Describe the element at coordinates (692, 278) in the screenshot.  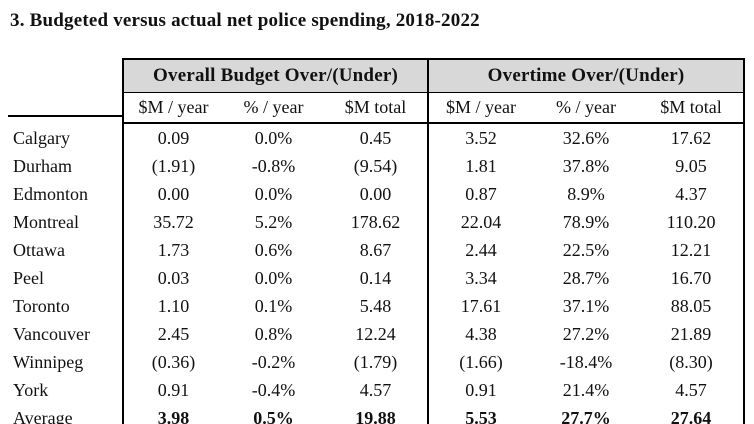
I see `data-cell: 16.70` at that location.